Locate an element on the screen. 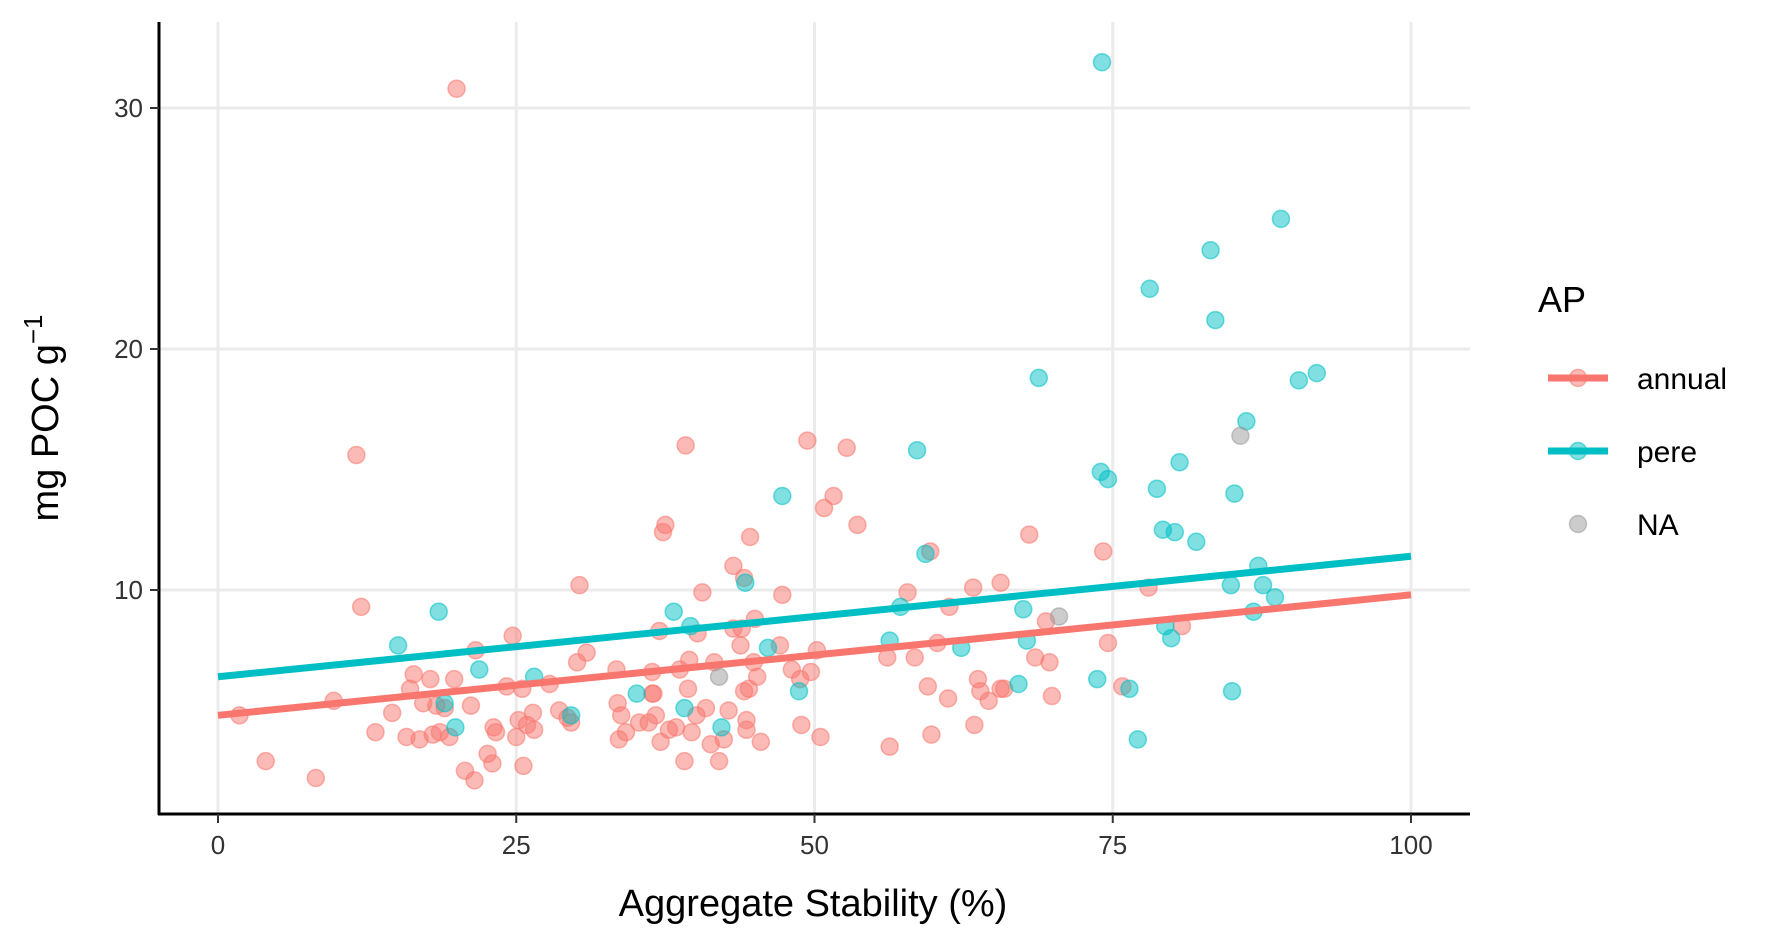 The height and width of the screenshot is (944, 1771). fit-line-annual is located at coordinates (814, 655).